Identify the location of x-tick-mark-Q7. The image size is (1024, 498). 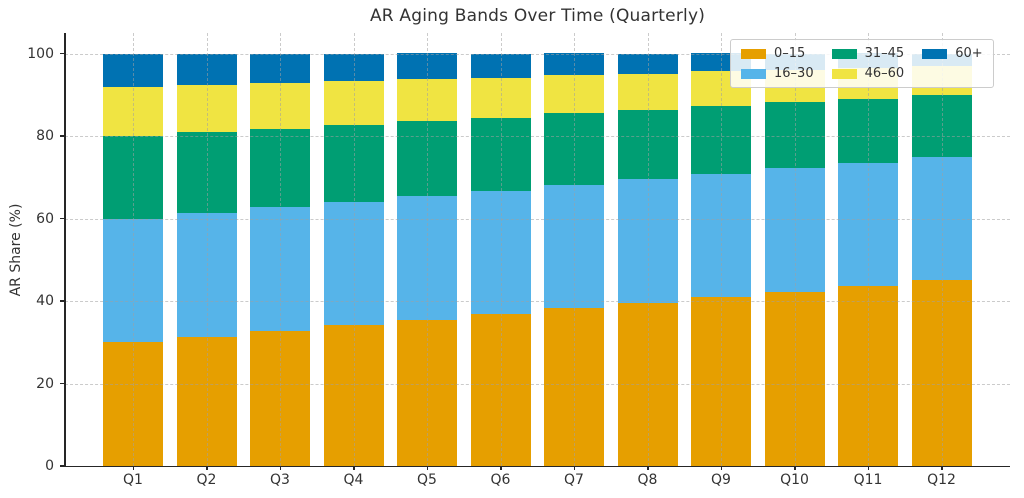
(574, 468).